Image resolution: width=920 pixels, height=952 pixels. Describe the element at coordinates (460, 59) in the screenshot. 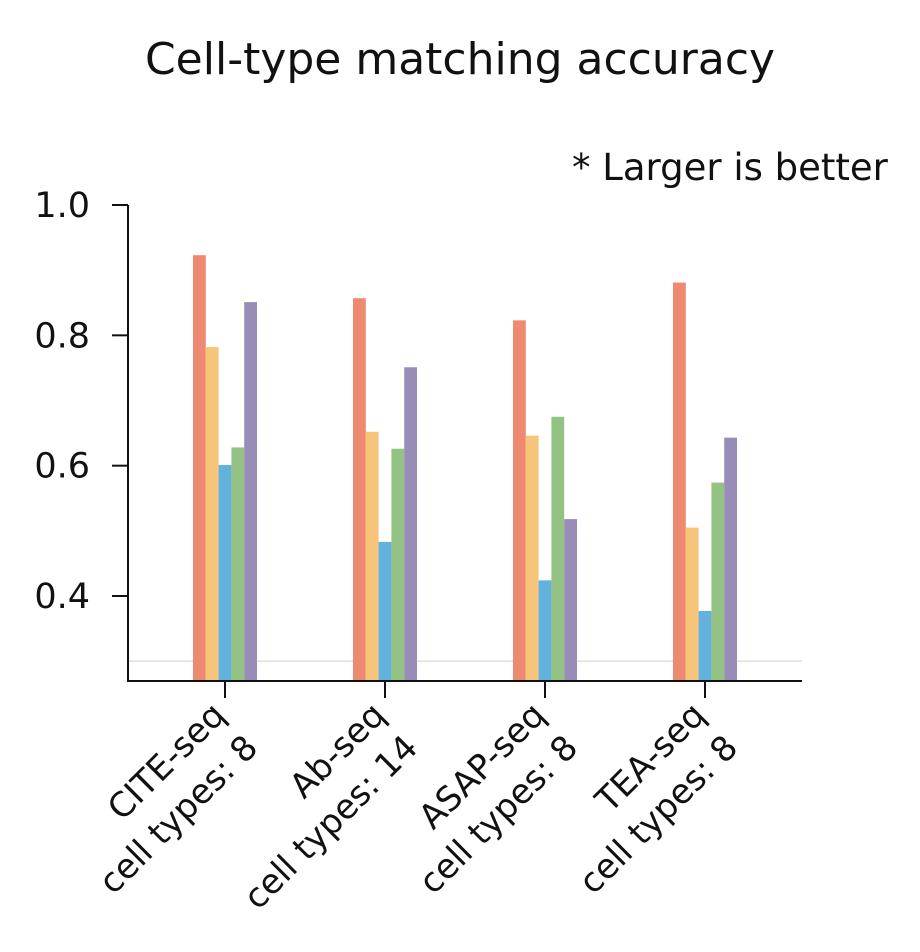

I see `chart-title: Cell-type matching accuracy` at that location.